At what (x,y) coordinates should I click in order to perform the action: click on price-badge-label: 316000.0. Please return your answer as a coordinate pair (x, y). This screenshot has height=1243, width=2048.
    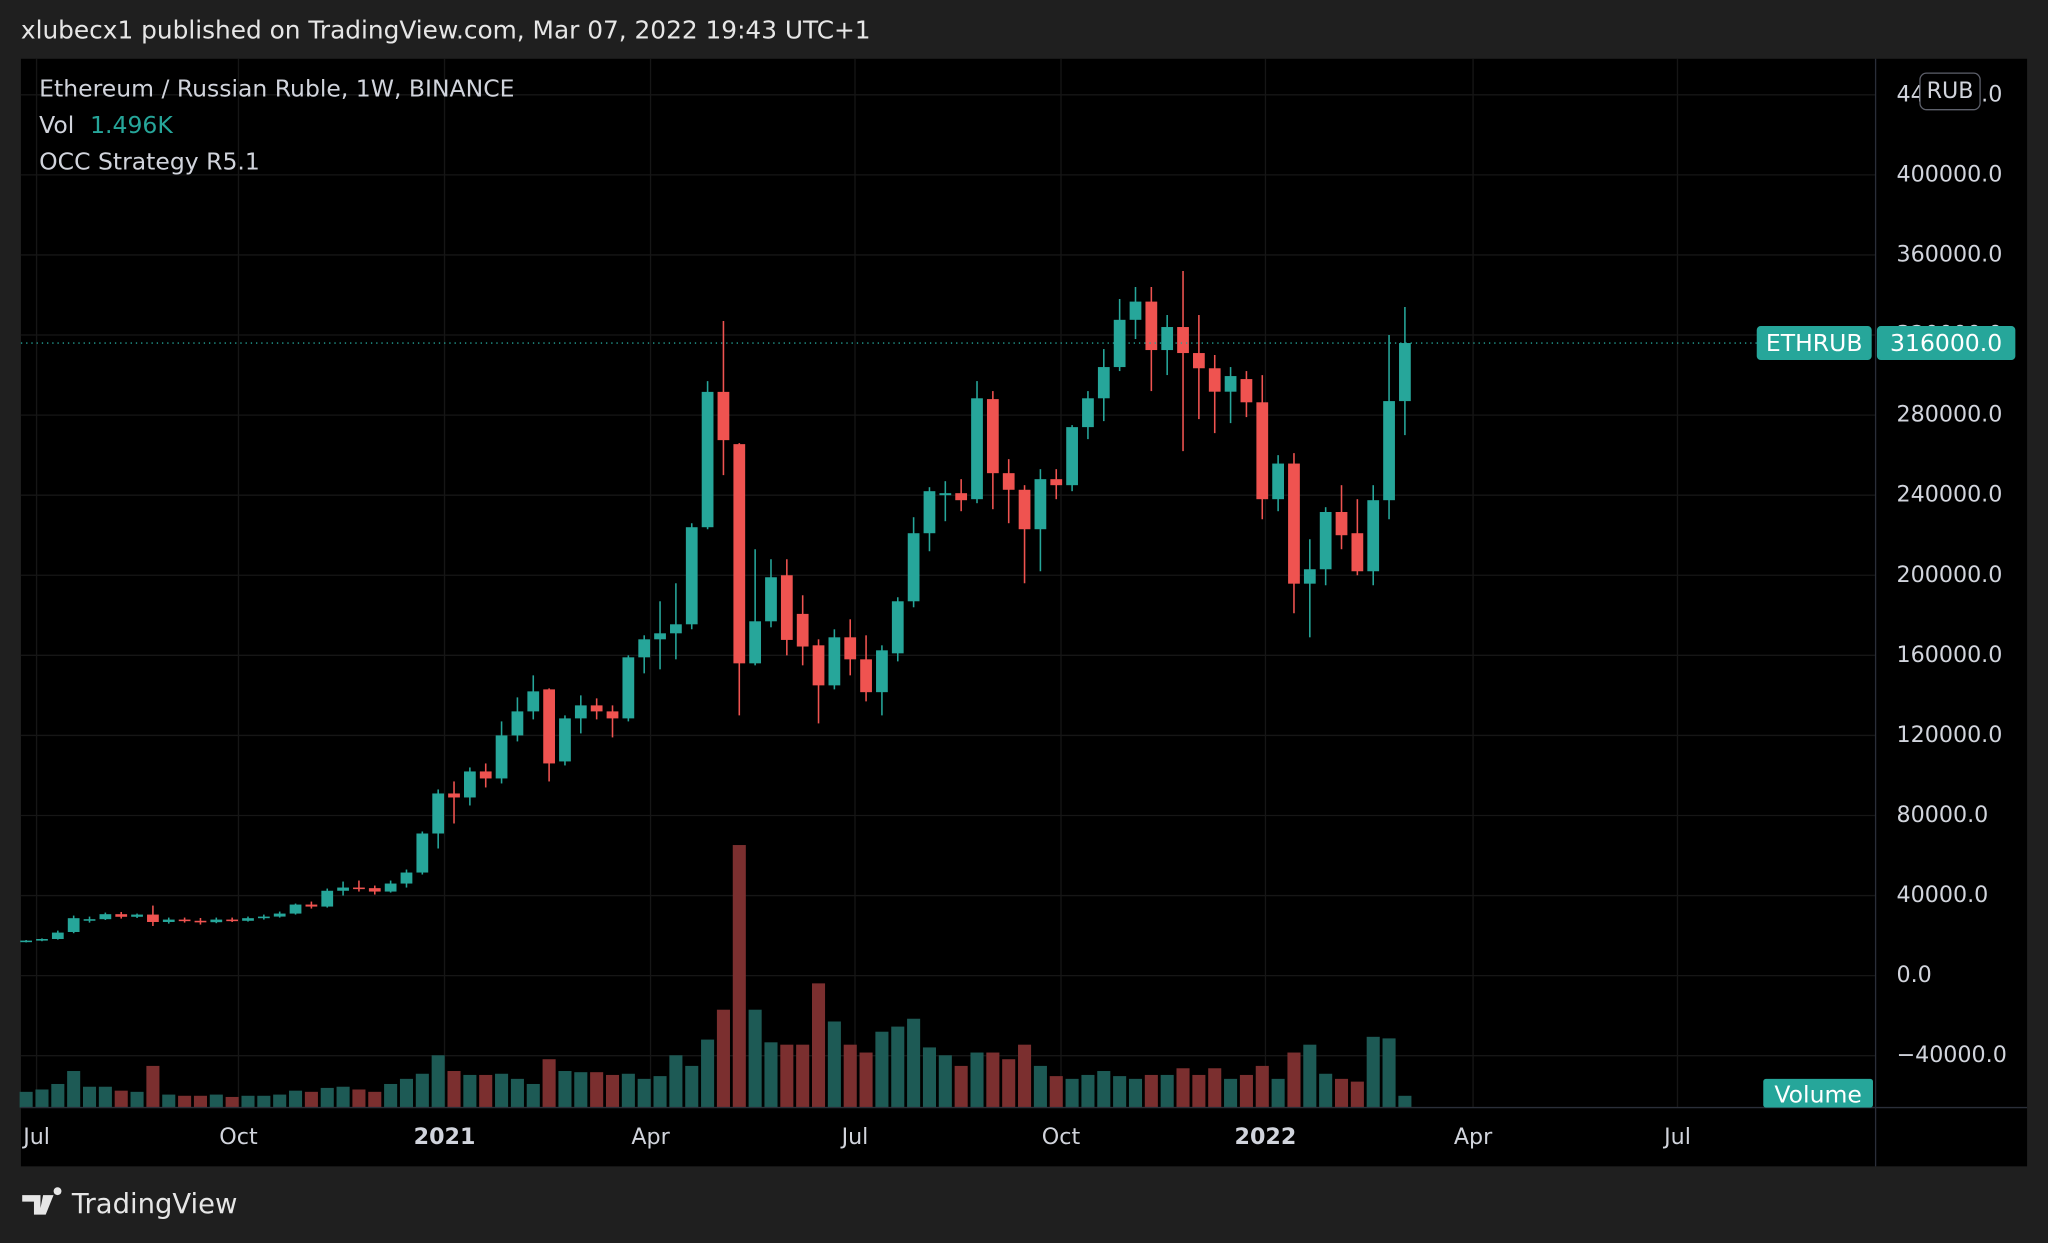
    Looking at the image, I should click on (1946, 343).